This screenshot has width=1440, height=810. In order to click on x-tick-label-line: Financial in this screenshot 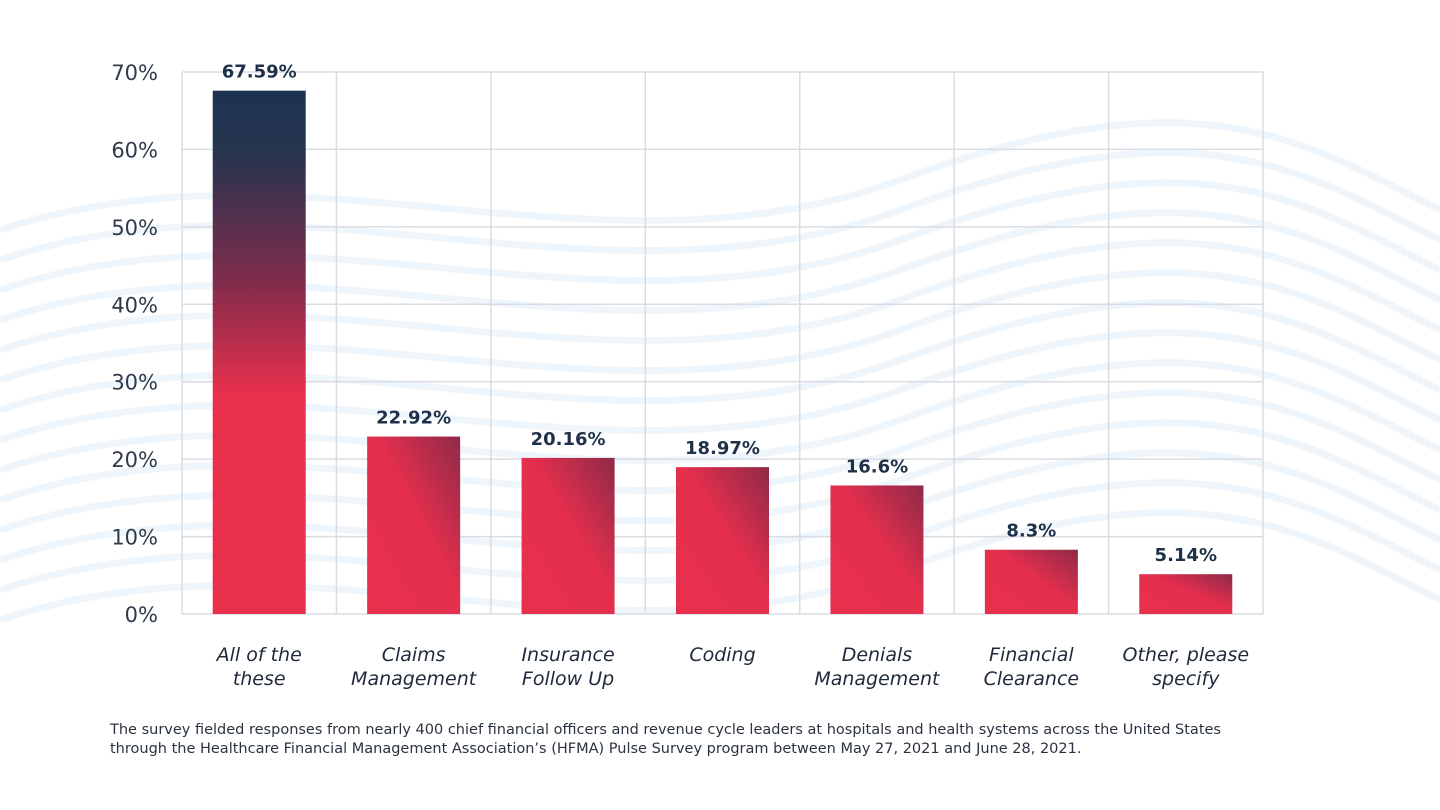, I will do `click(1031, 655)`.